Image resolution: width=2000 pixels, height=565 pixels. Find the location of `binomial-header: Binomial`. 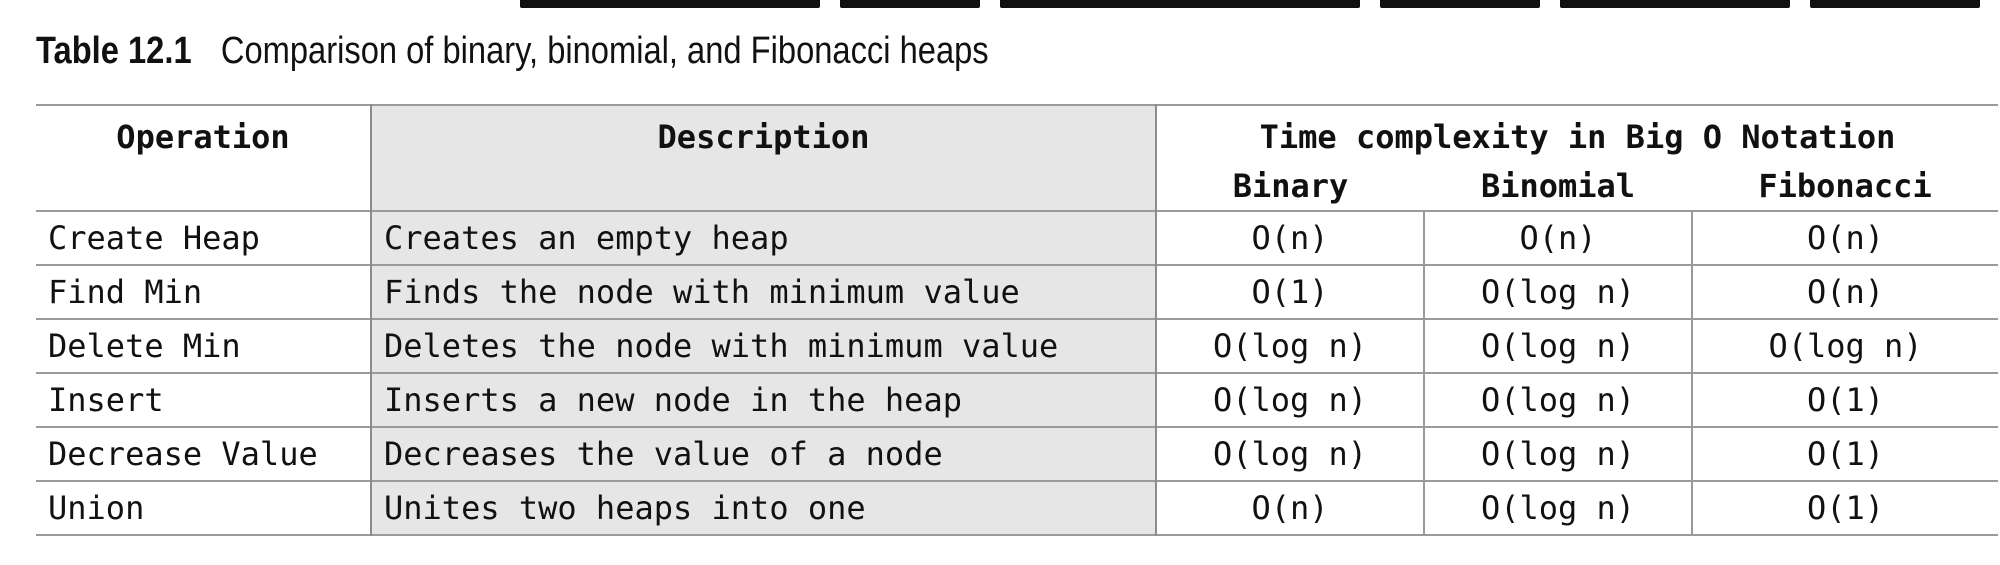

binomial-header: Binomial is located at coordinates (1558, 186).